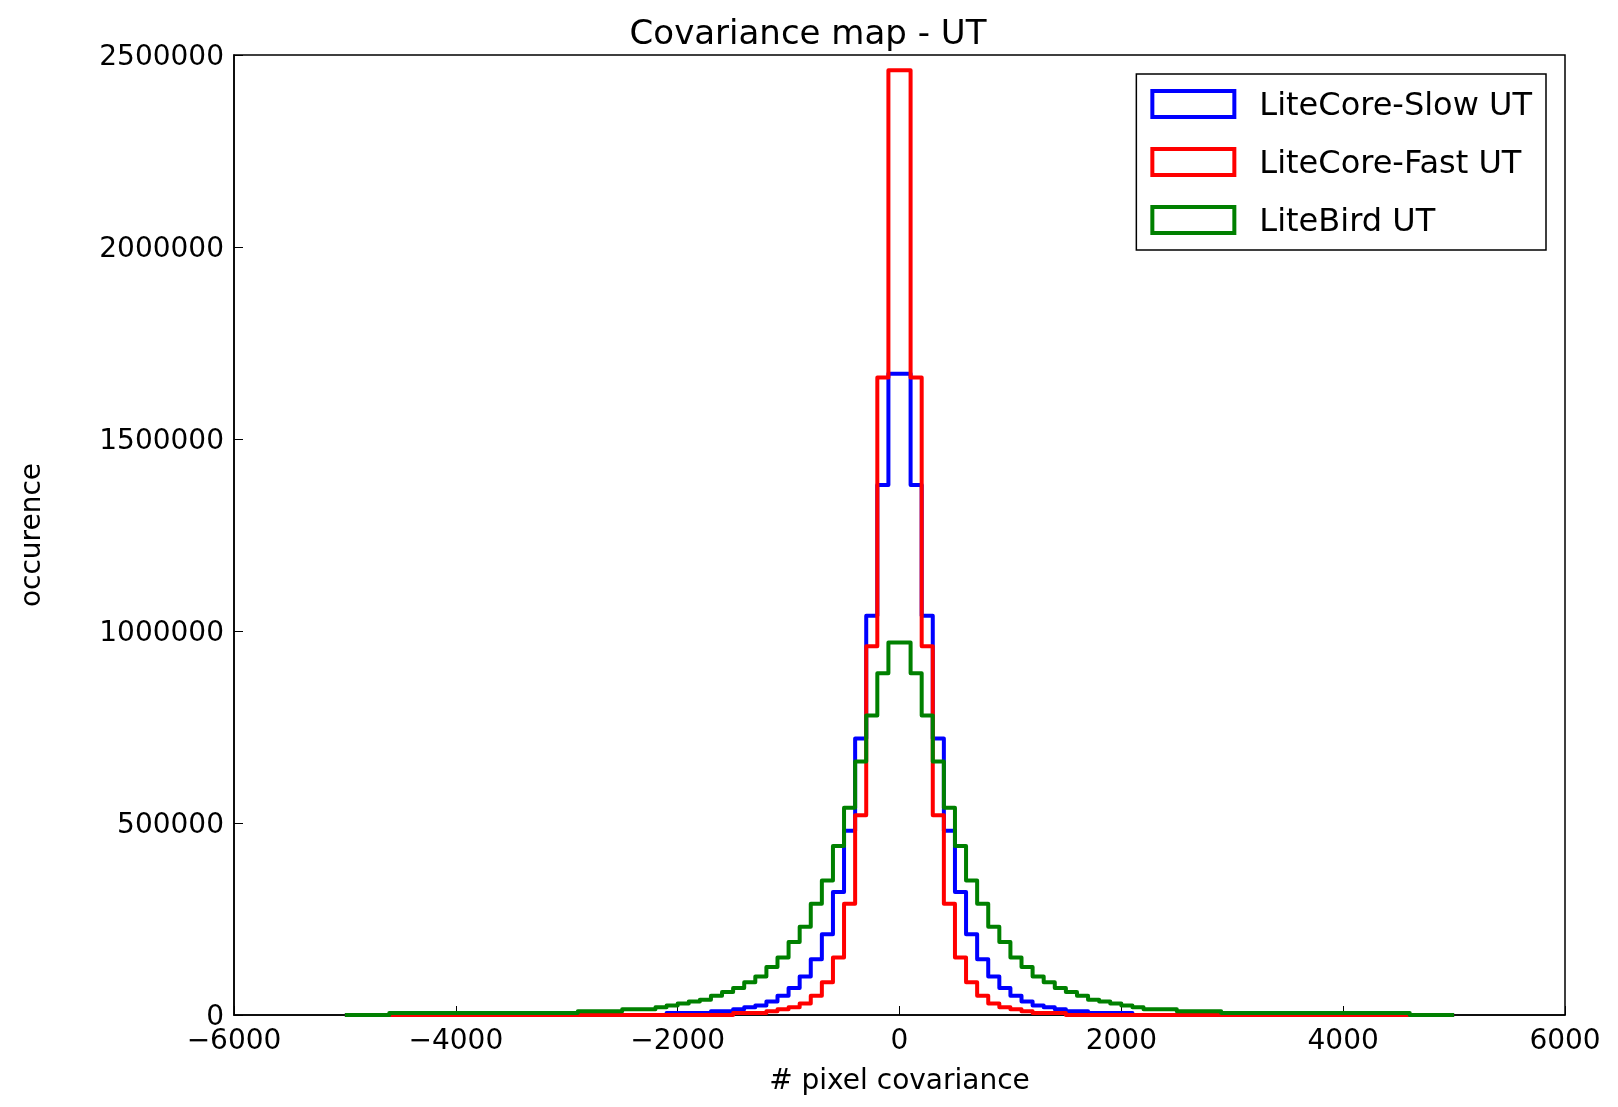 This screenshot has width=1618, height=1107. I want to click on y-tick-label: 2000000, so click(161, 247).